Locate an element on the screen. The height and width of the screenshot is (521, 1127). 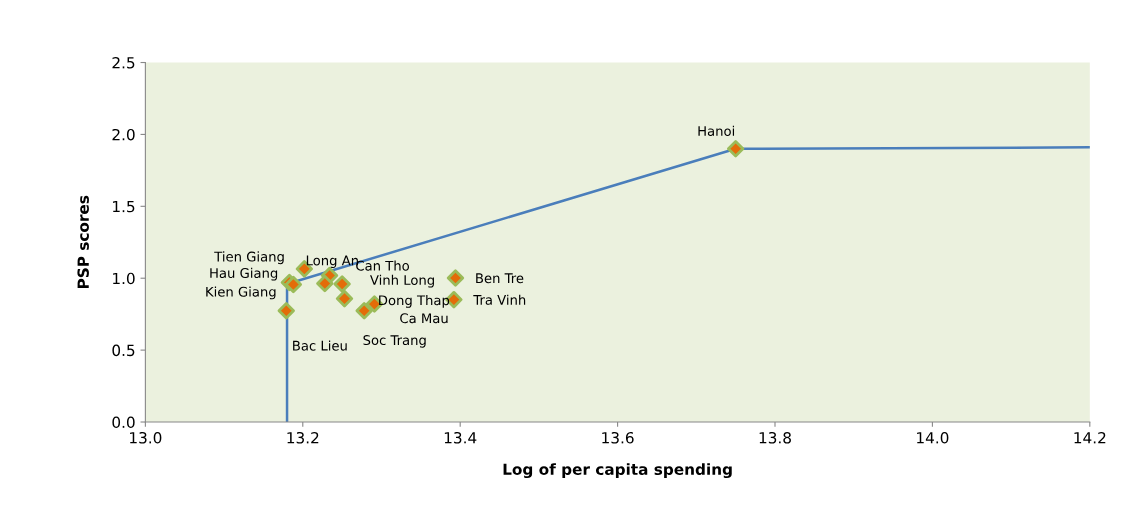
x-tick-label: 14.0 is located at coordinates (933, 438).